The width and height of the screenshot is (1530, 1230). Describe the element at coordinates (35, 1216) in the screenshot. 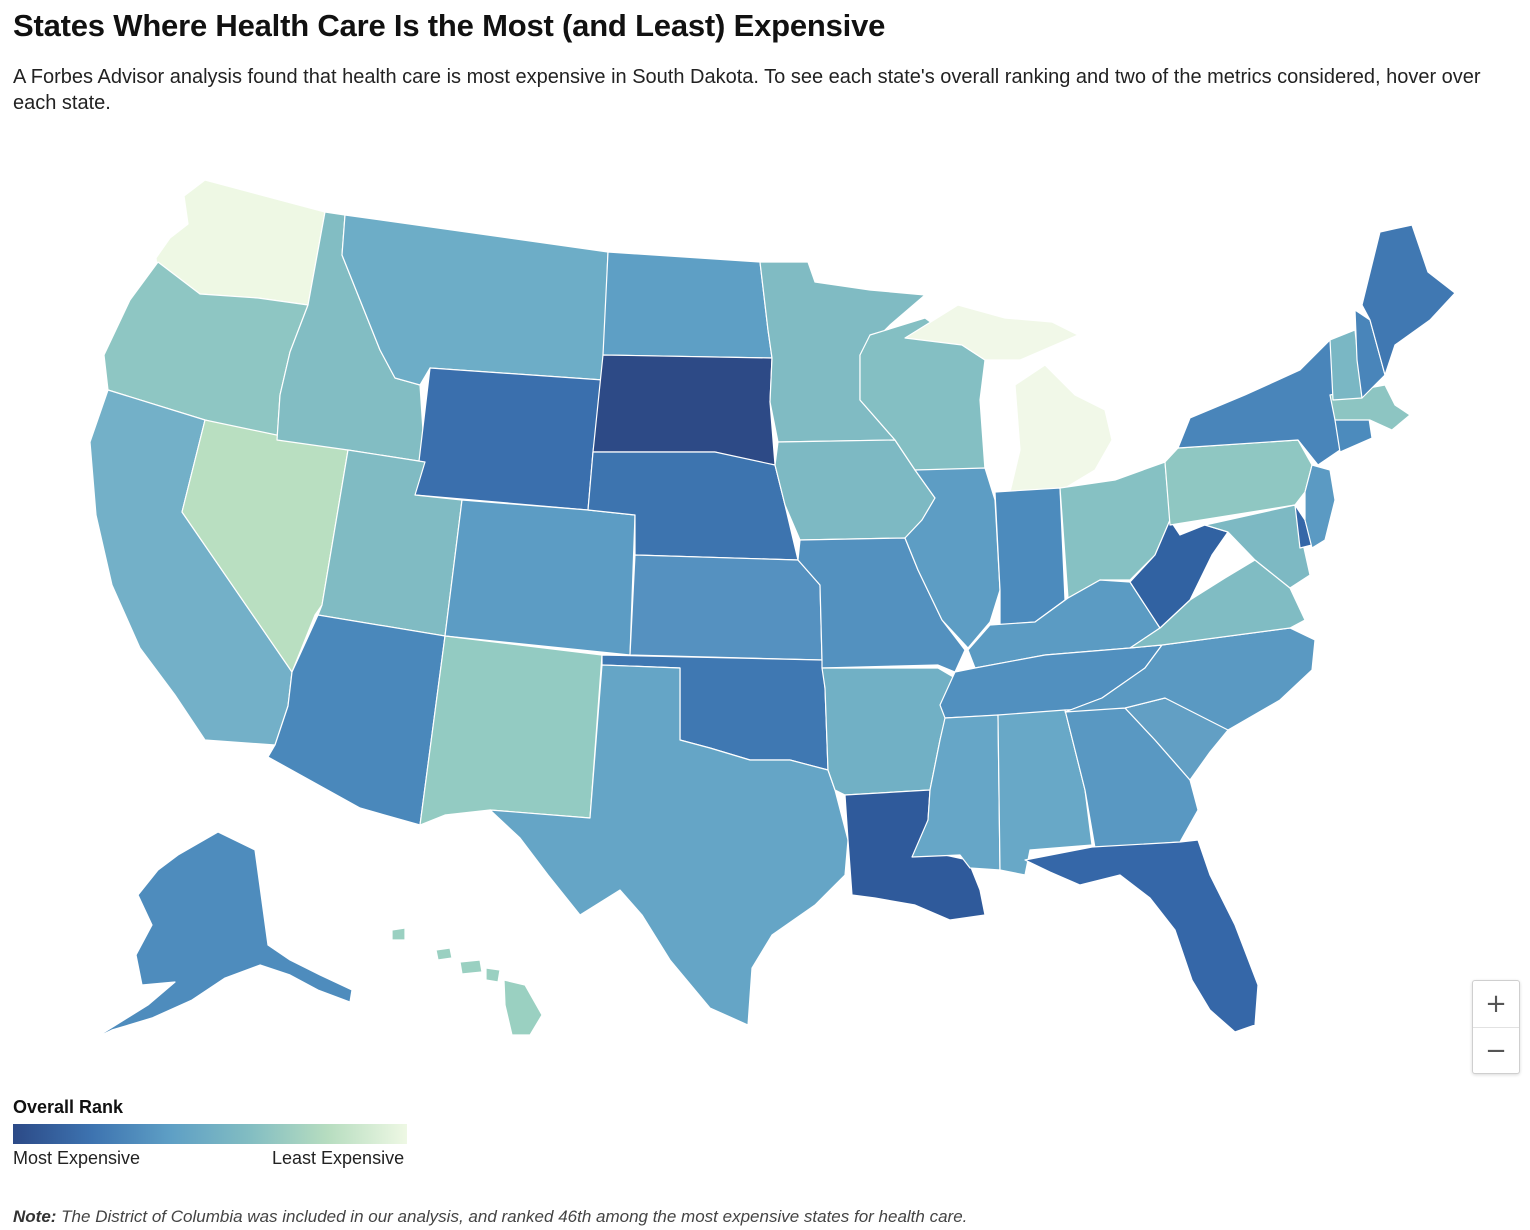

I see `footnote-label: Note:` at that location.